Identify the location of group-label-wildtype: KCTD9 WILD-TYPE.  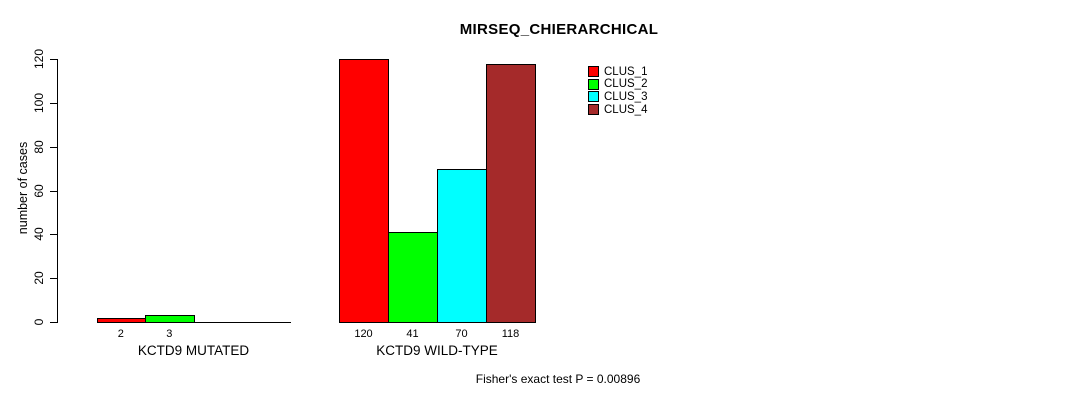
(437, 350).